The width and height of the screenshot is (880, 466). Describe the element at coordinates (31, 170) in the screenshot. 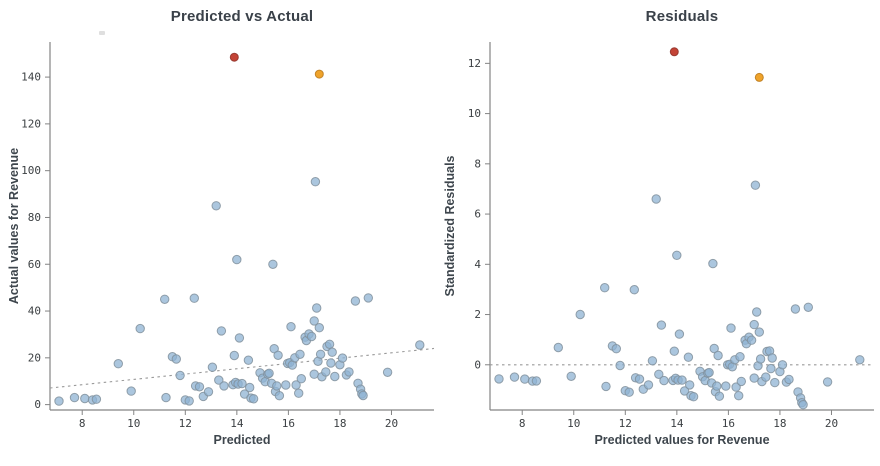

I see `y-tick-label: 100` at that location.